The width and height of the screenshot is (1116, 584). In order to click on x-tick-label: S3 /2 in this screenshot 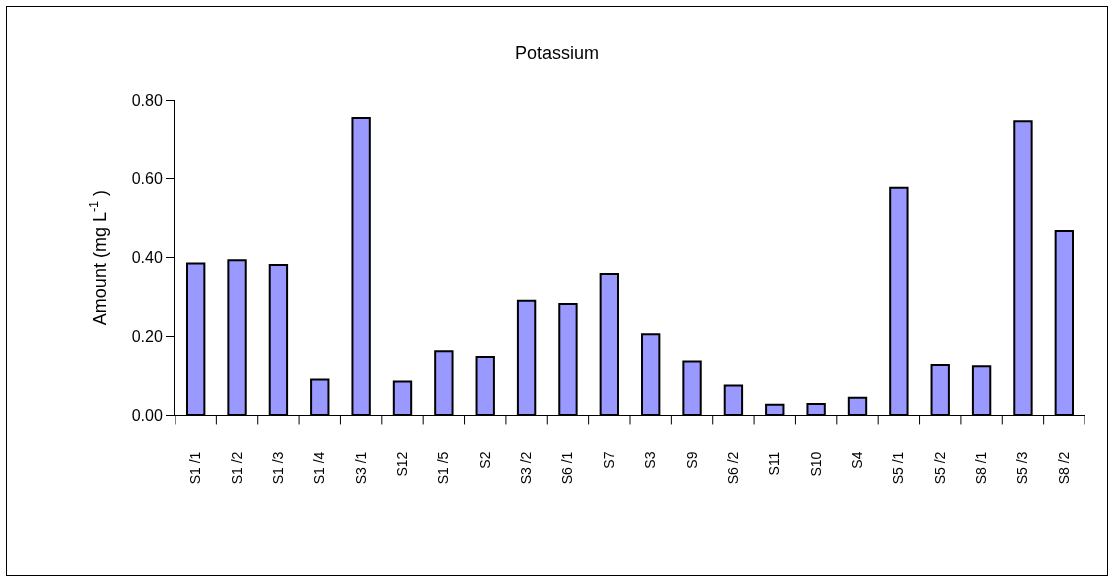, I will do `click(526, 468)`.